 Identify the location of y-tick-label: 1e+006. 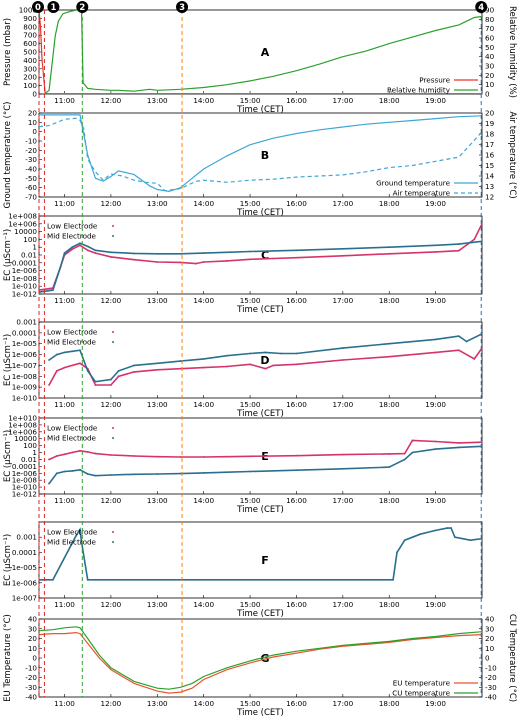
(22, 223).